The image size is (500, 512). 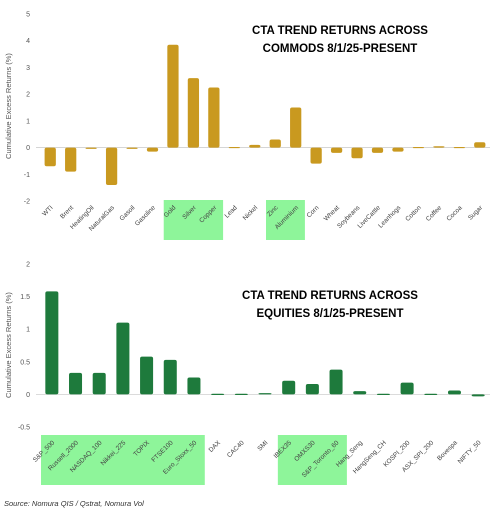 I want to click on bar-lead, so click(x=234, y=147).